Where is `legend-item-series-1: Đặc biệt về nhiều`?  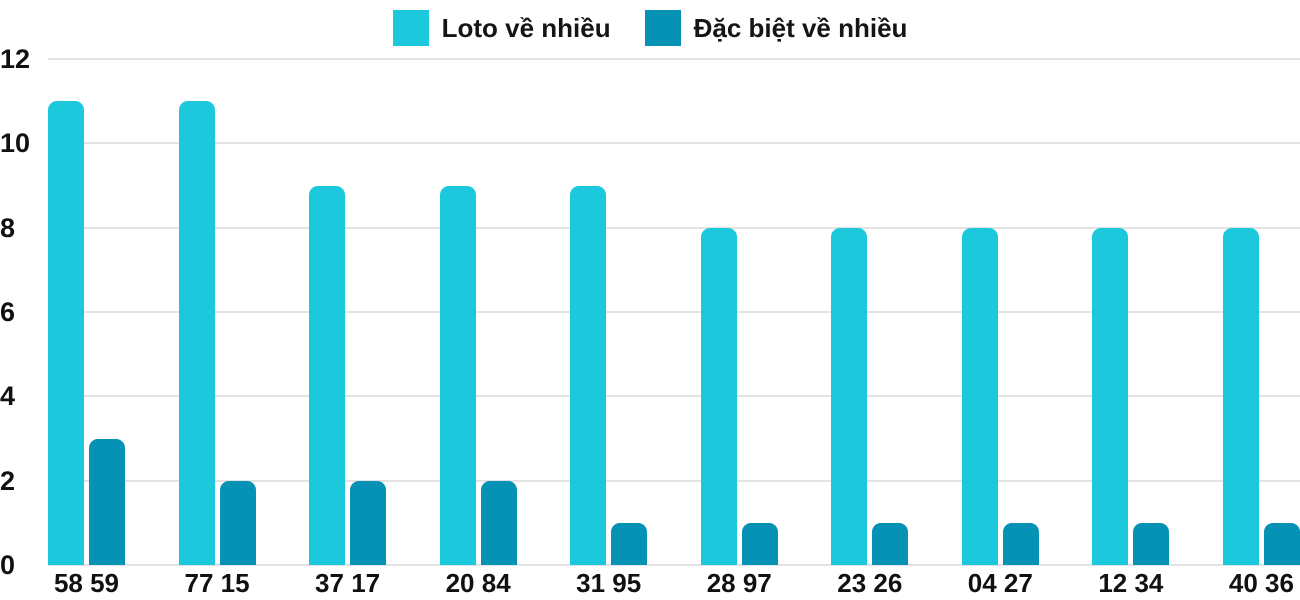 legend-item-series-1: Đặc biệt về nhiều is located at coordinates (776, 28).